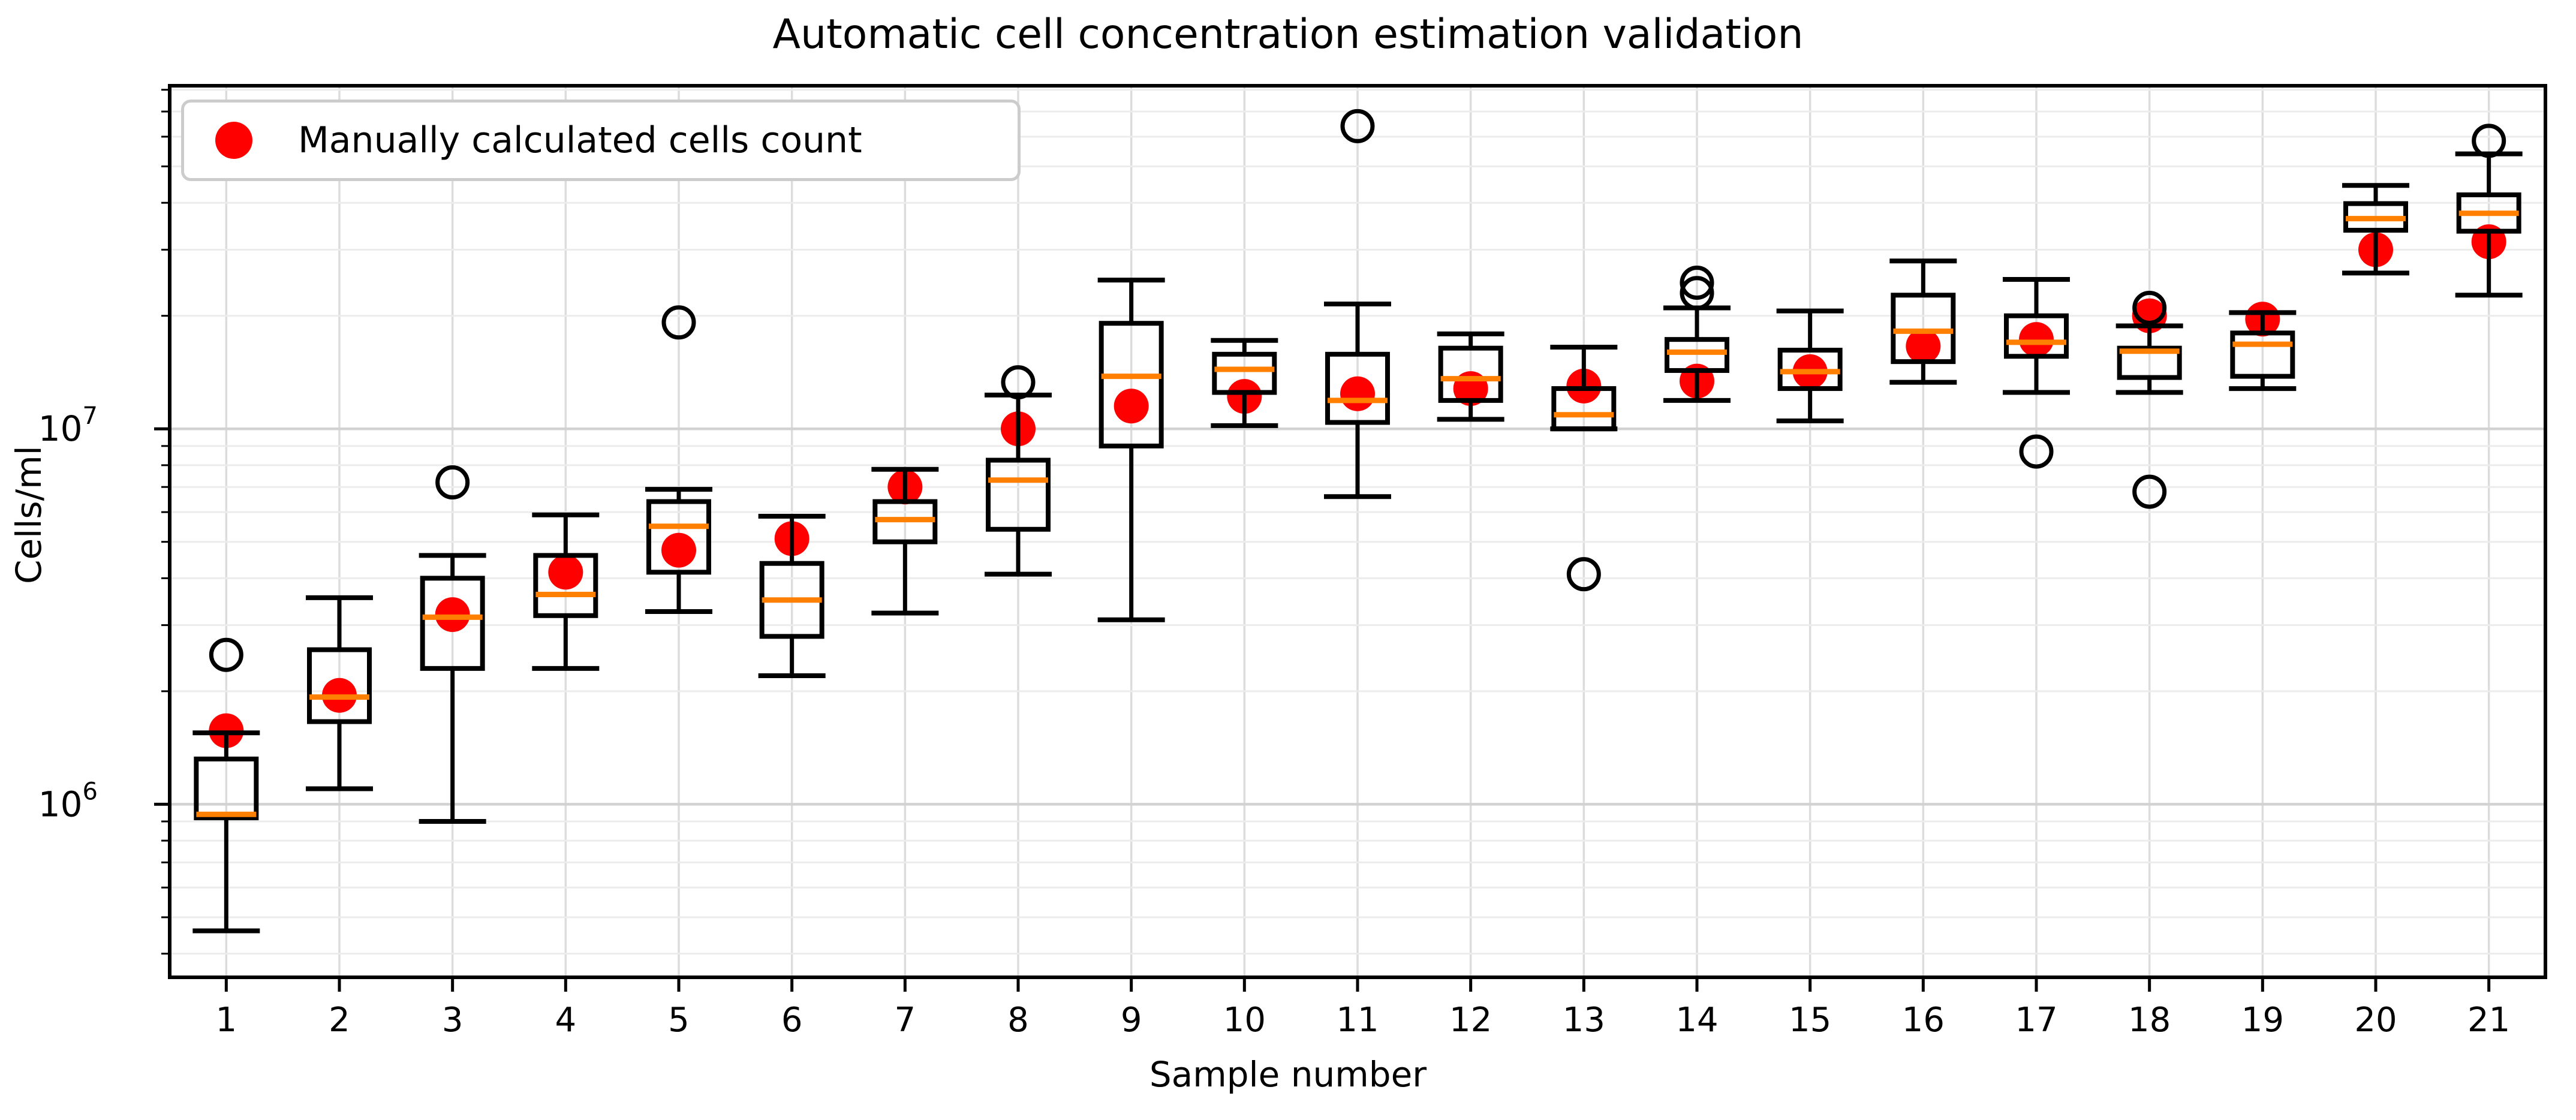 The height and width of the screenshot is (1120, 2576). Describe the element at coordinates (453, 1020) in the screenshot. I see `x-tick-label: 3` at that location.